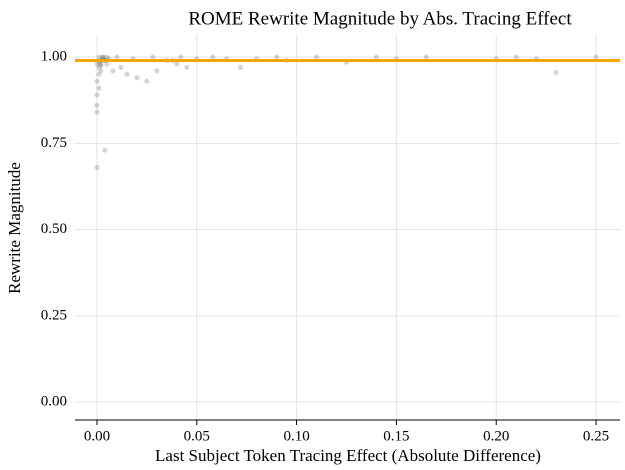  Describe the element at coordinates (14, 228) in the screenshot. I see `y-axis-label: Rewrite Magnitude` at that location.